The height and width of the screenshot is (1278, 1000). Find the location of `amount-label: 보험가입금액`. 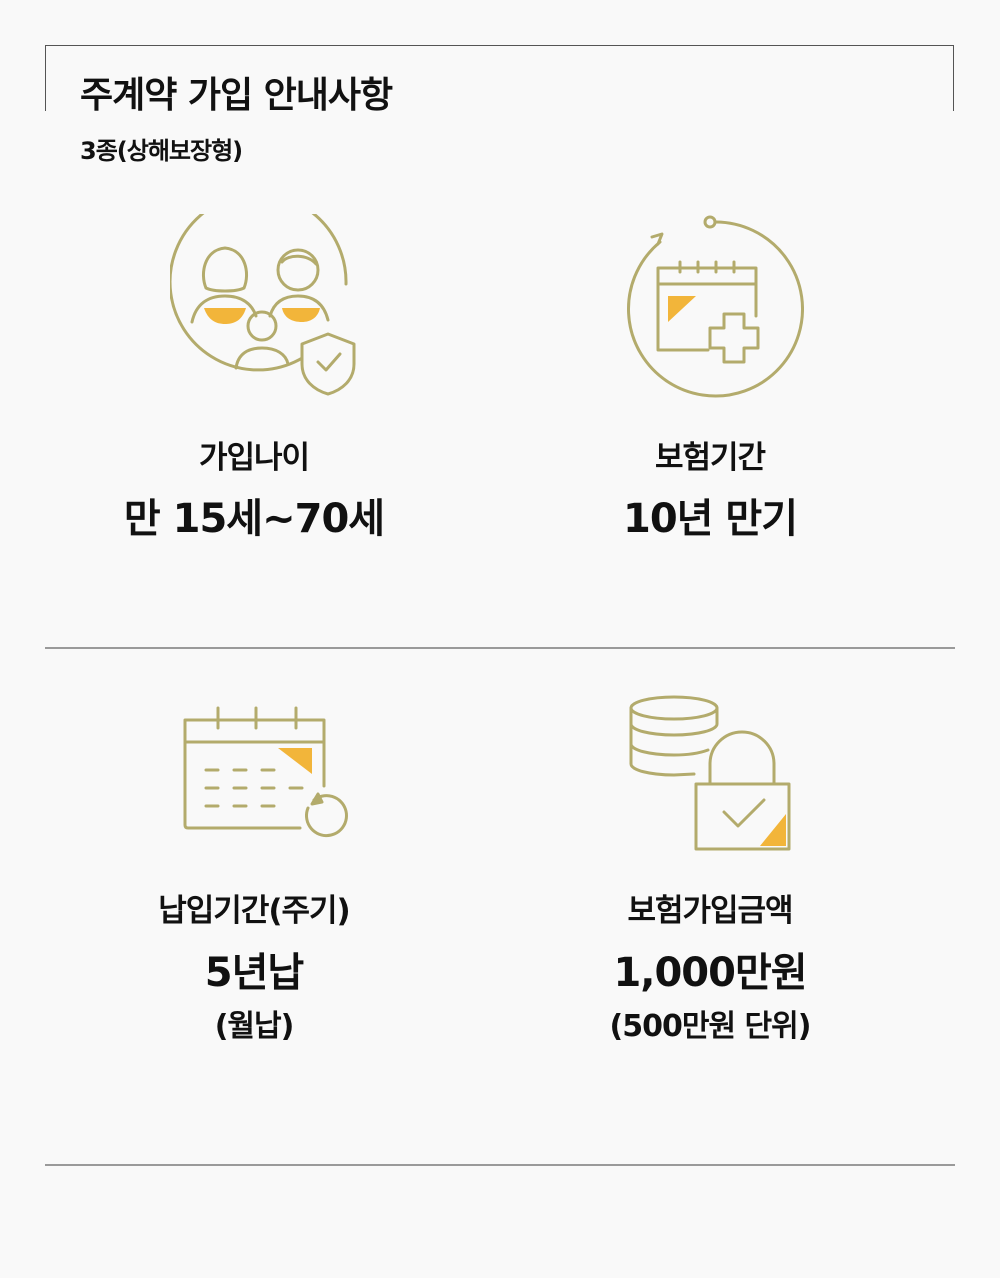

amount-label: 보험가입금액 is located at coordinates (710, 911).